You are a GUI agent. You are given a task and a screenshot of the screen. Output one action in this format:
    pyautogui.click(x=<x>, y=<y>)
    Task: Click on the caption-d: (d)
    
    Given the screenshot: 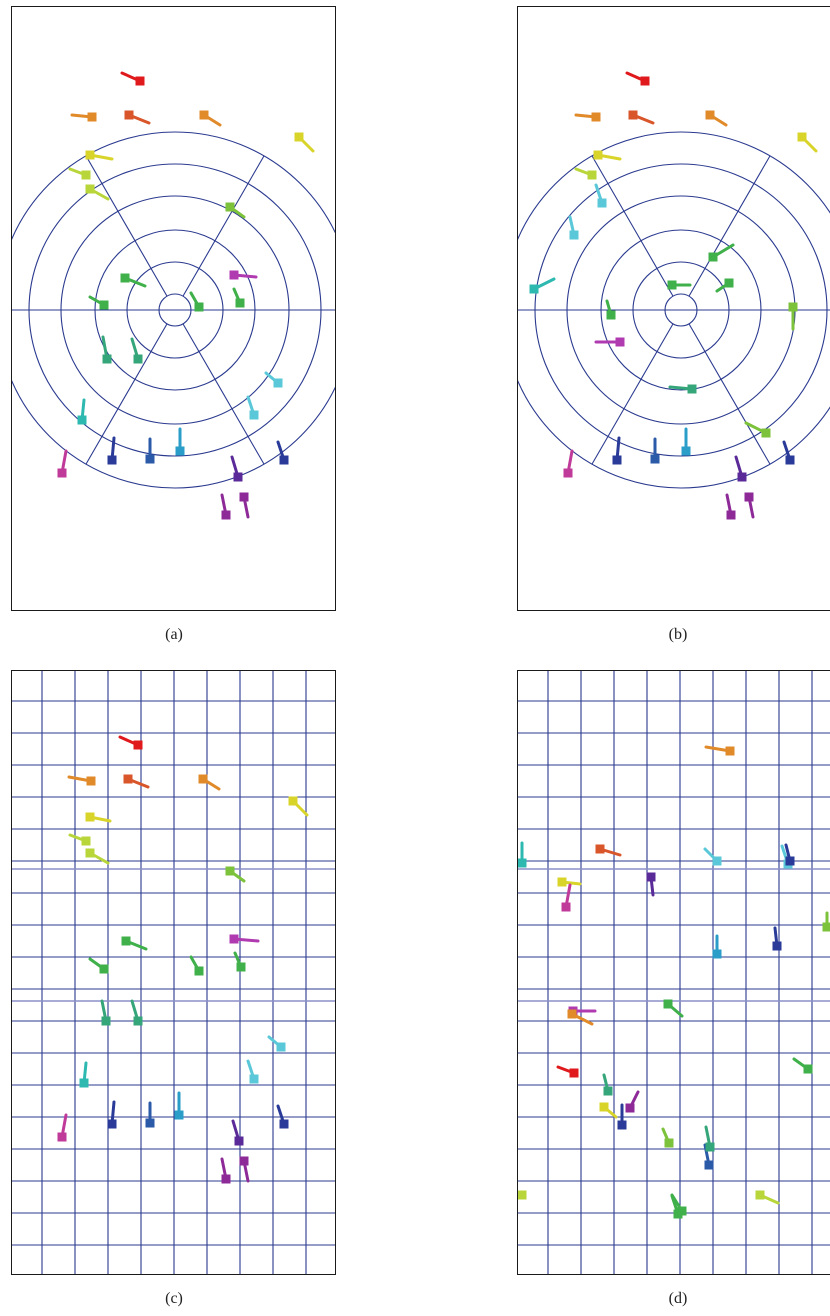 What is the action you would take?
    pyautogui.click(x=678, y=1298)
    